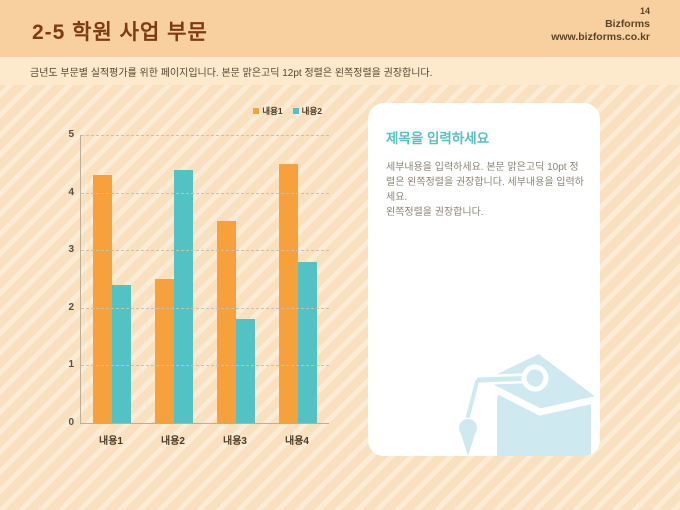  Describe the element at coordinates (204, 439) in the screenshot. I see `x-axis-labels: 내용1 내용2 내용3 내용4` at that location.